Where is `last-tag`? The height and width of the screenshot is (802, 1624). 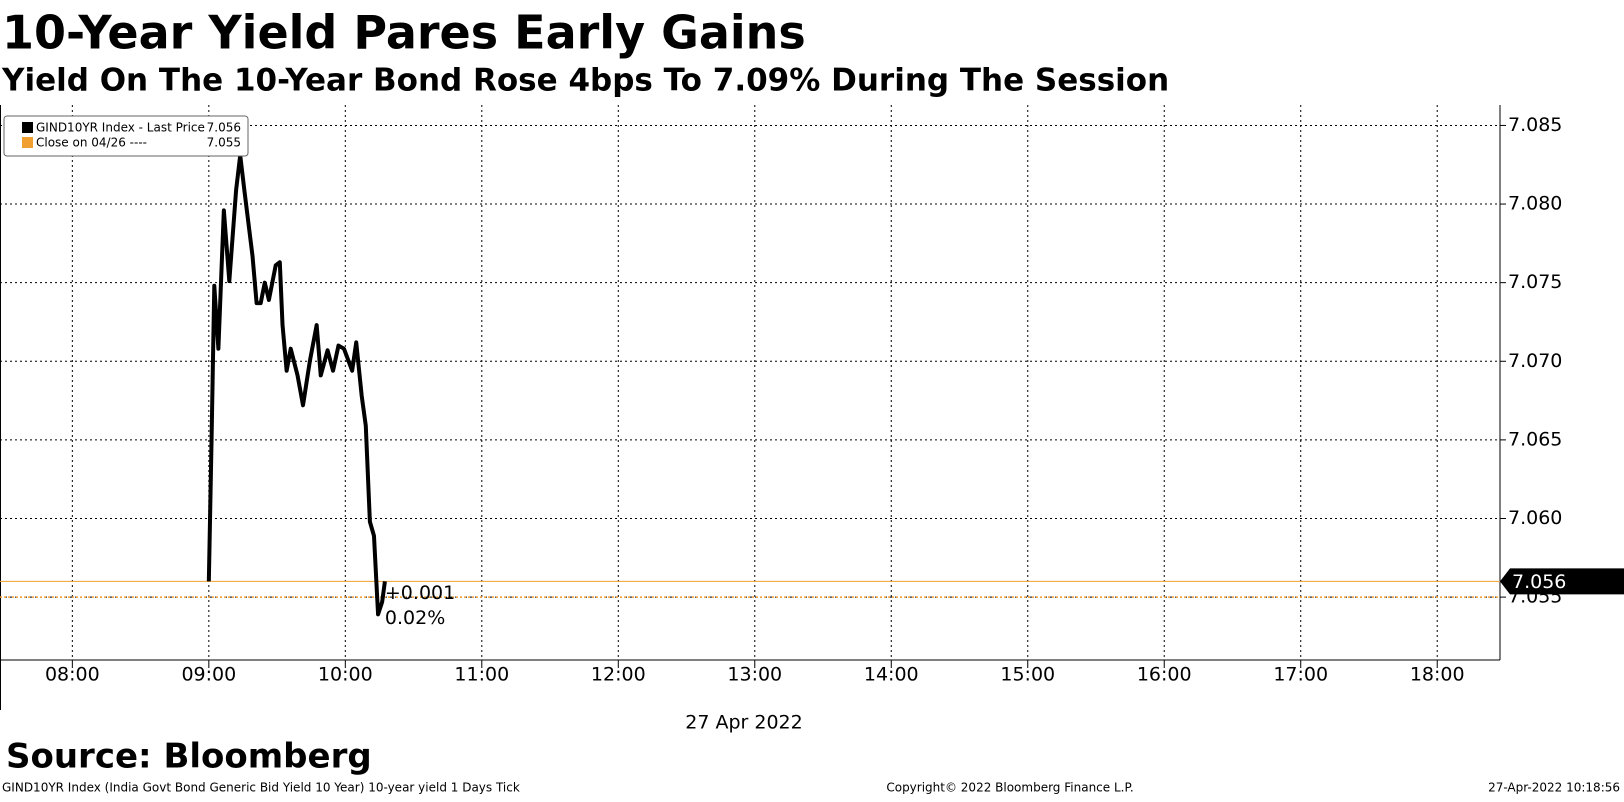
last-tag is located at coordinates (1562, 581).